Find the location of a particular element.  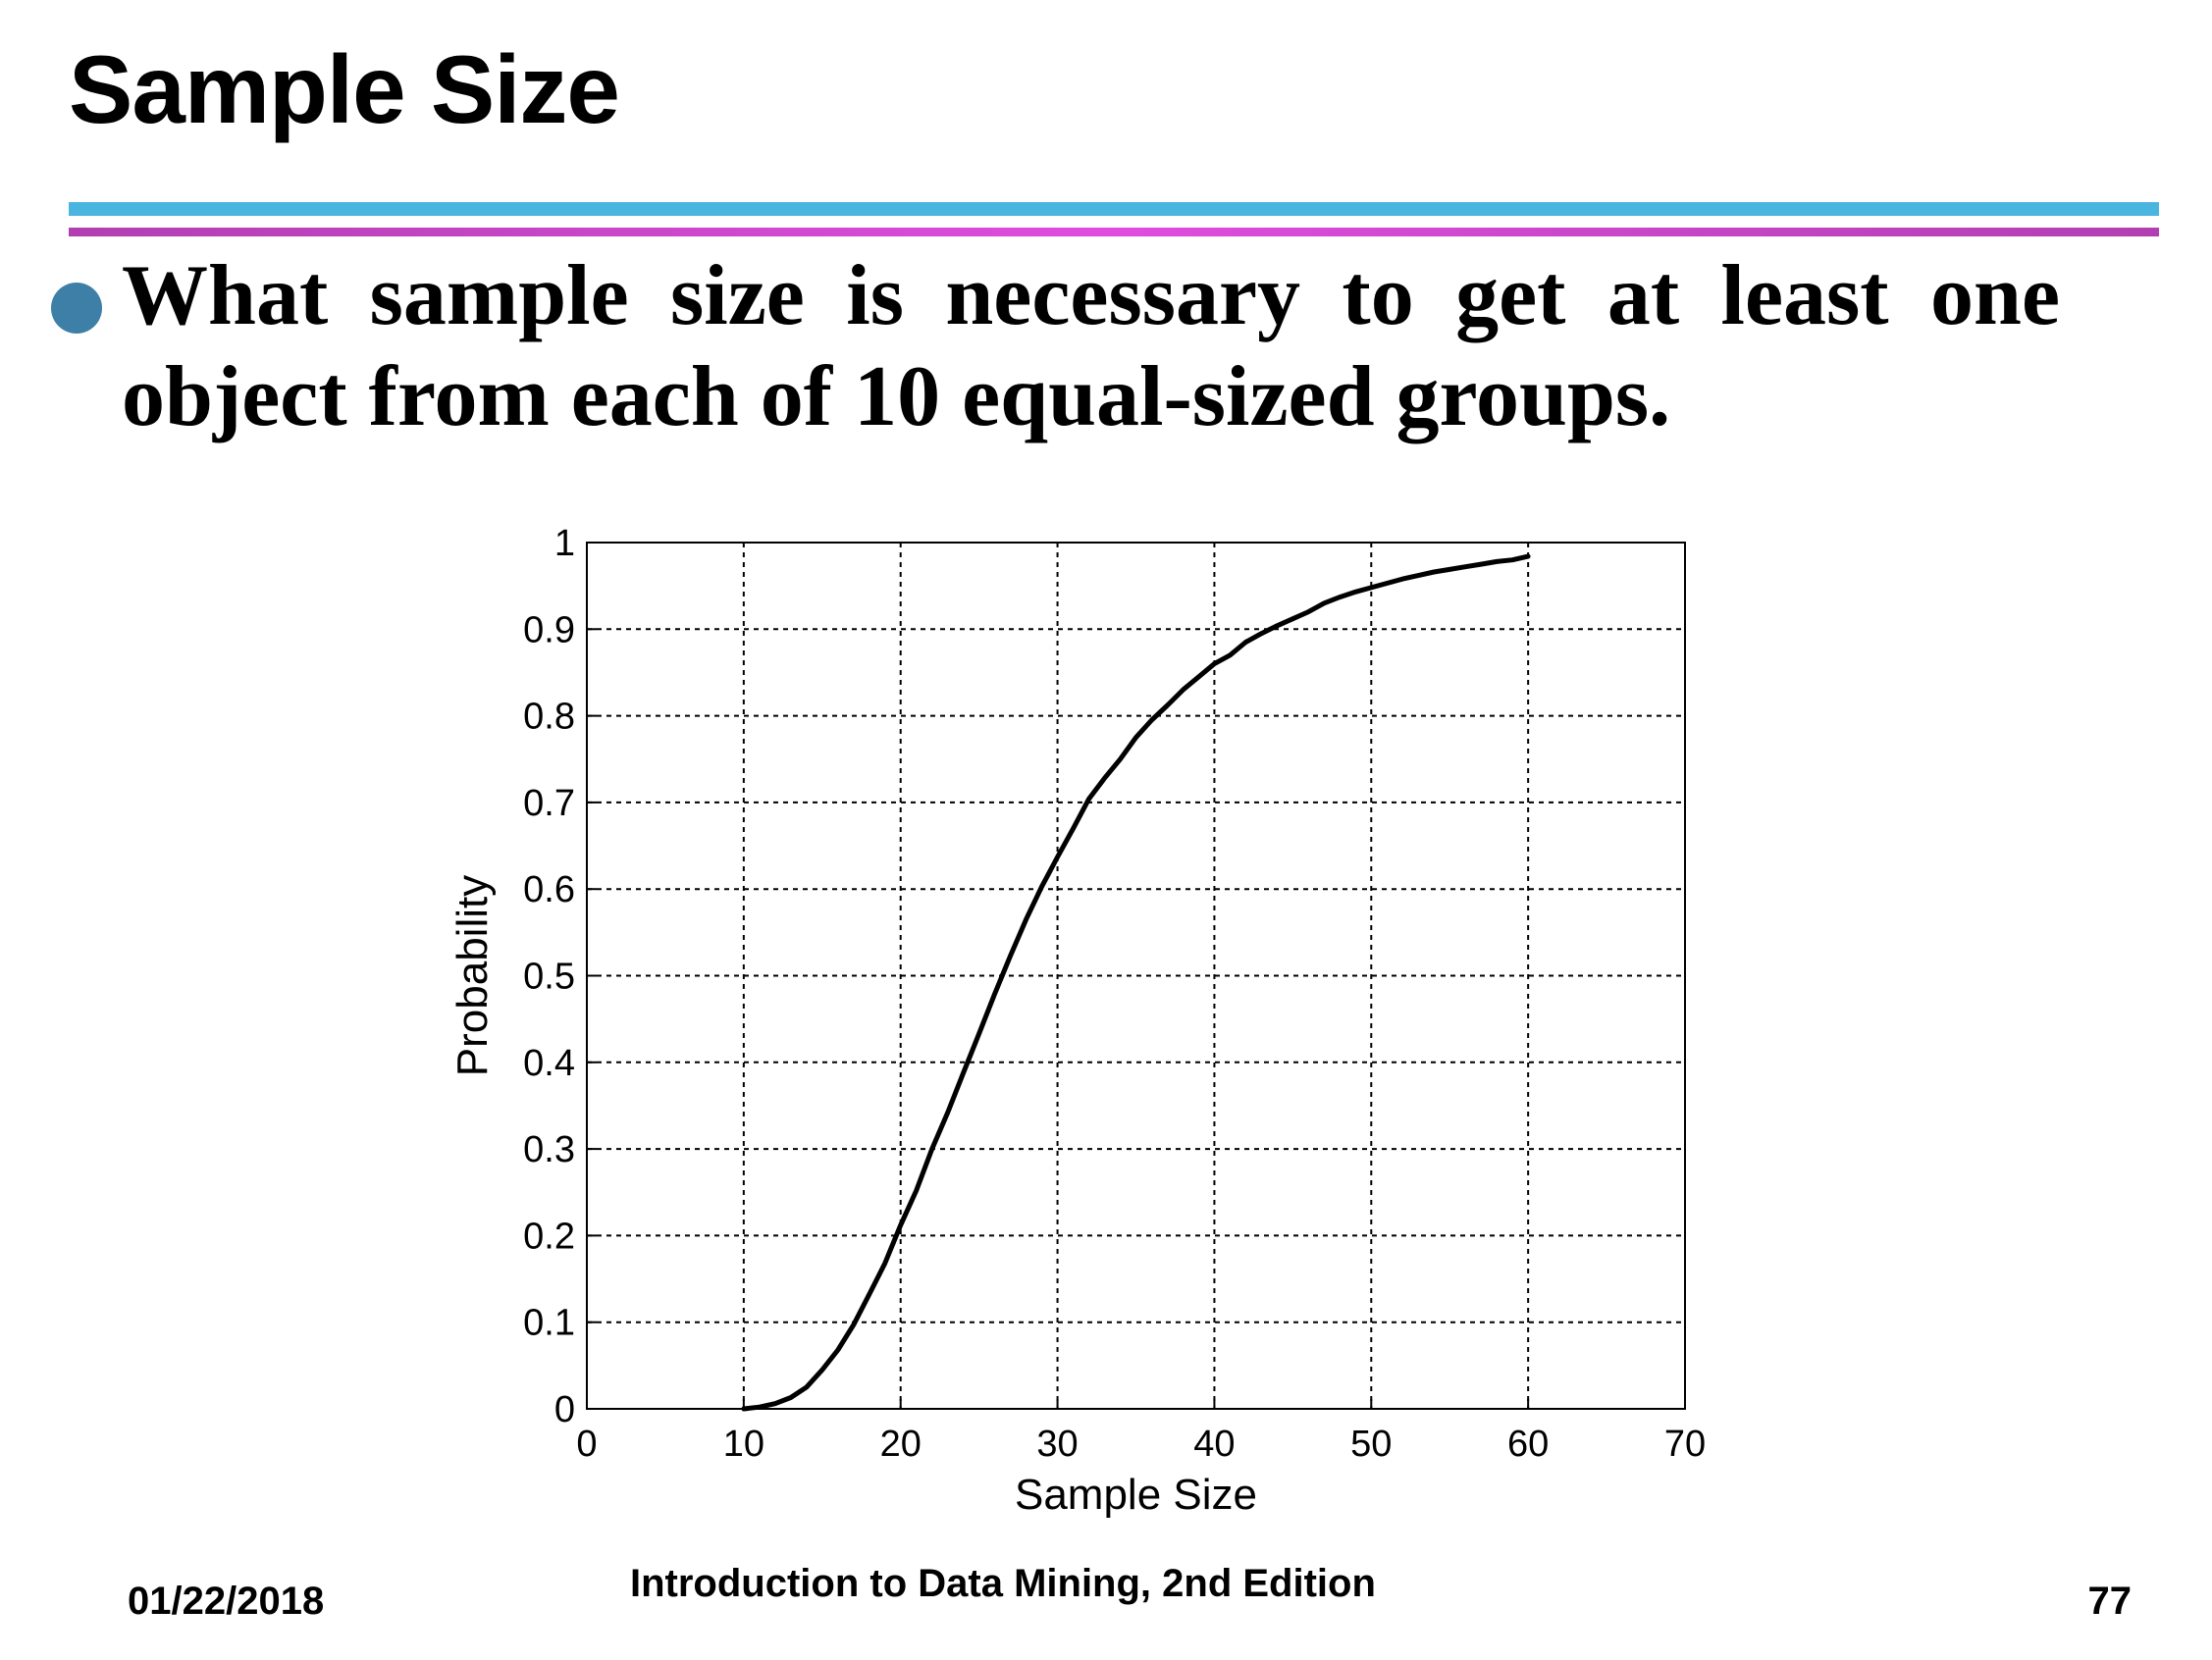

y-tick-label: 0.7 is located at coordinates (549, 803).